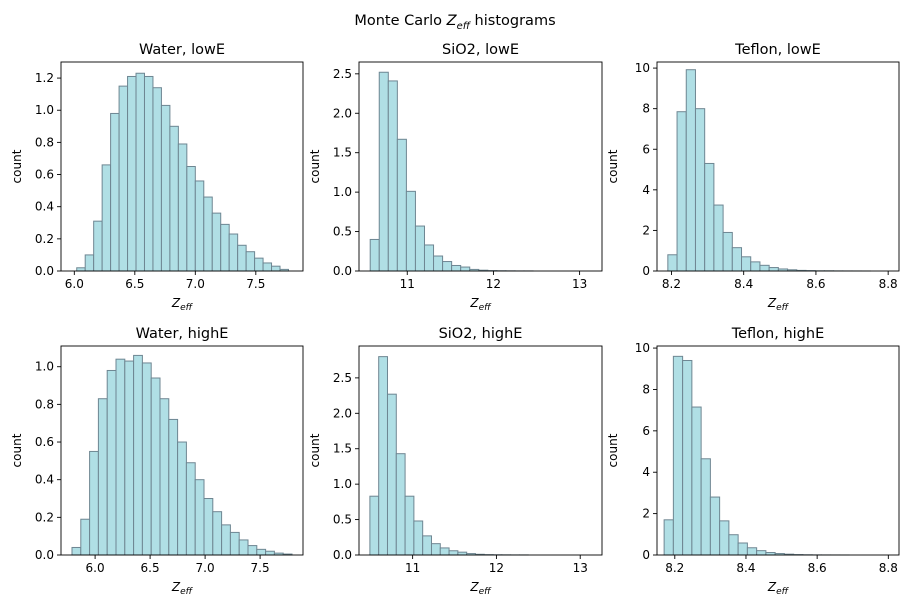 The height and width of the screenshot is (611, 911). I want to click on figure-title-symbol: Z, so click(452, 21).